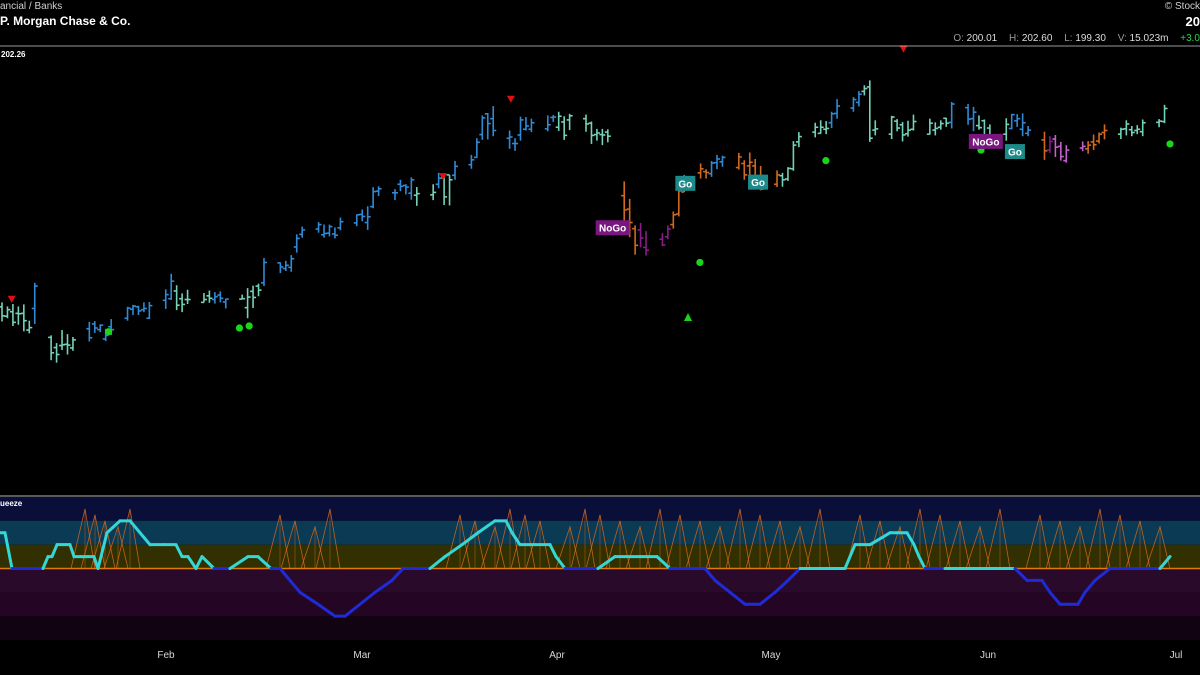 The width and height of the screenshot is (1200, 675). Describe the element at coordinates (362, 655) in the screenshot. I see `x-tick-label: Mar` at that location.